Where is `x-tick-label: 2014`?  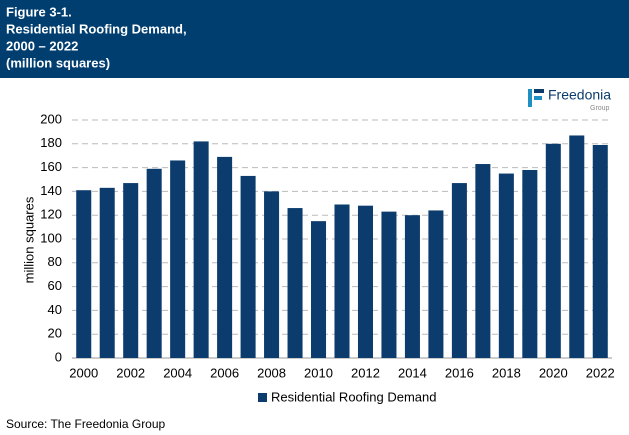 x-tick-label: 2014 is located at coordinates (412, 372).